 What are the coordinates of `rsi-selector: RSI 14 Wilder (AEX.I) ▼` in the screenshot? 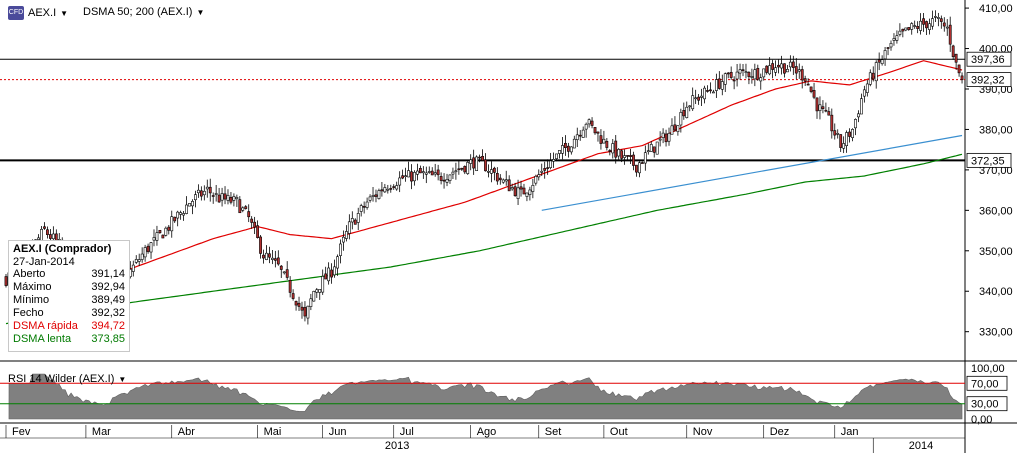 It's located at (67, 379).